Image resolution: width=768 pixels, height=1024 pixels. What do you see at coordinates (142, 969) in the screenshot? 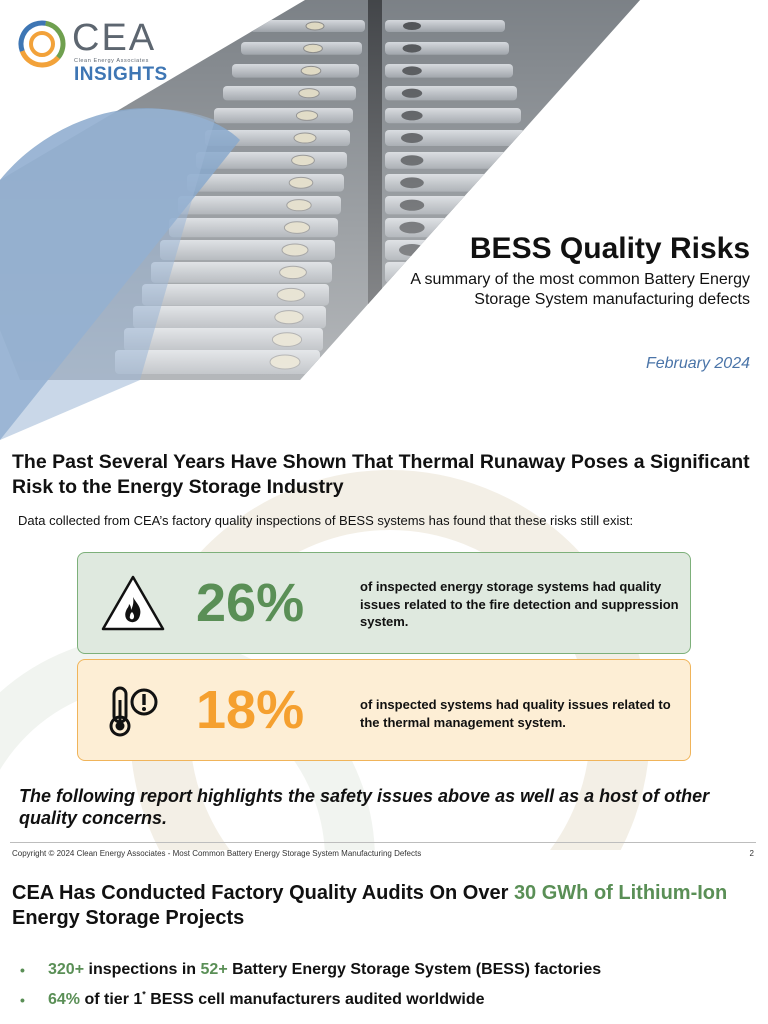
I see `bullet-text: inspections in` at bounding box center [142, 969].